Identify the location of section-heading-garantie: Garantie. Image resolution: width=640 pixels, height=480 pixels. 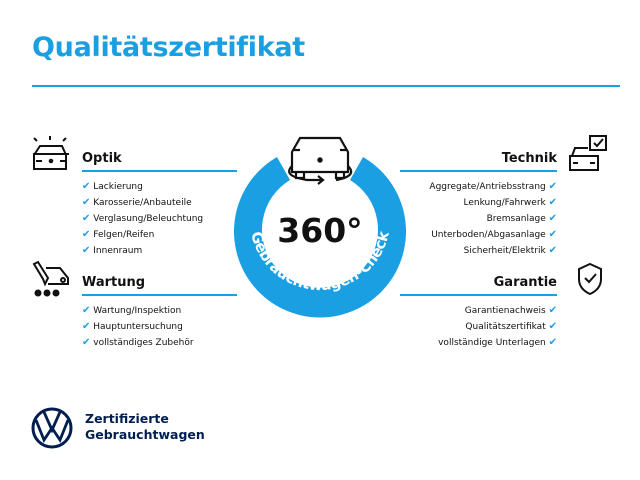
(525, 282).